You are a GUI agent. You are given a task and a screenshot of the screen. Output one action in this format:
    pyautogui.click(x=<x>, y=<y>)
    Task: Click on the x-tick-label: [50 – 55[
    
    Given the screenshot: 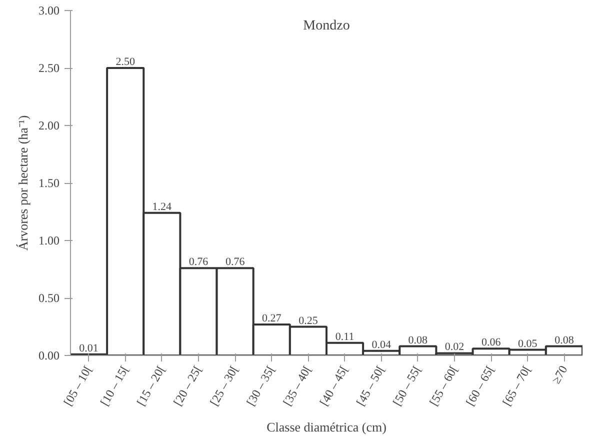 What is the action you would take?
    pyautogui.click(x=407, y=385)
    